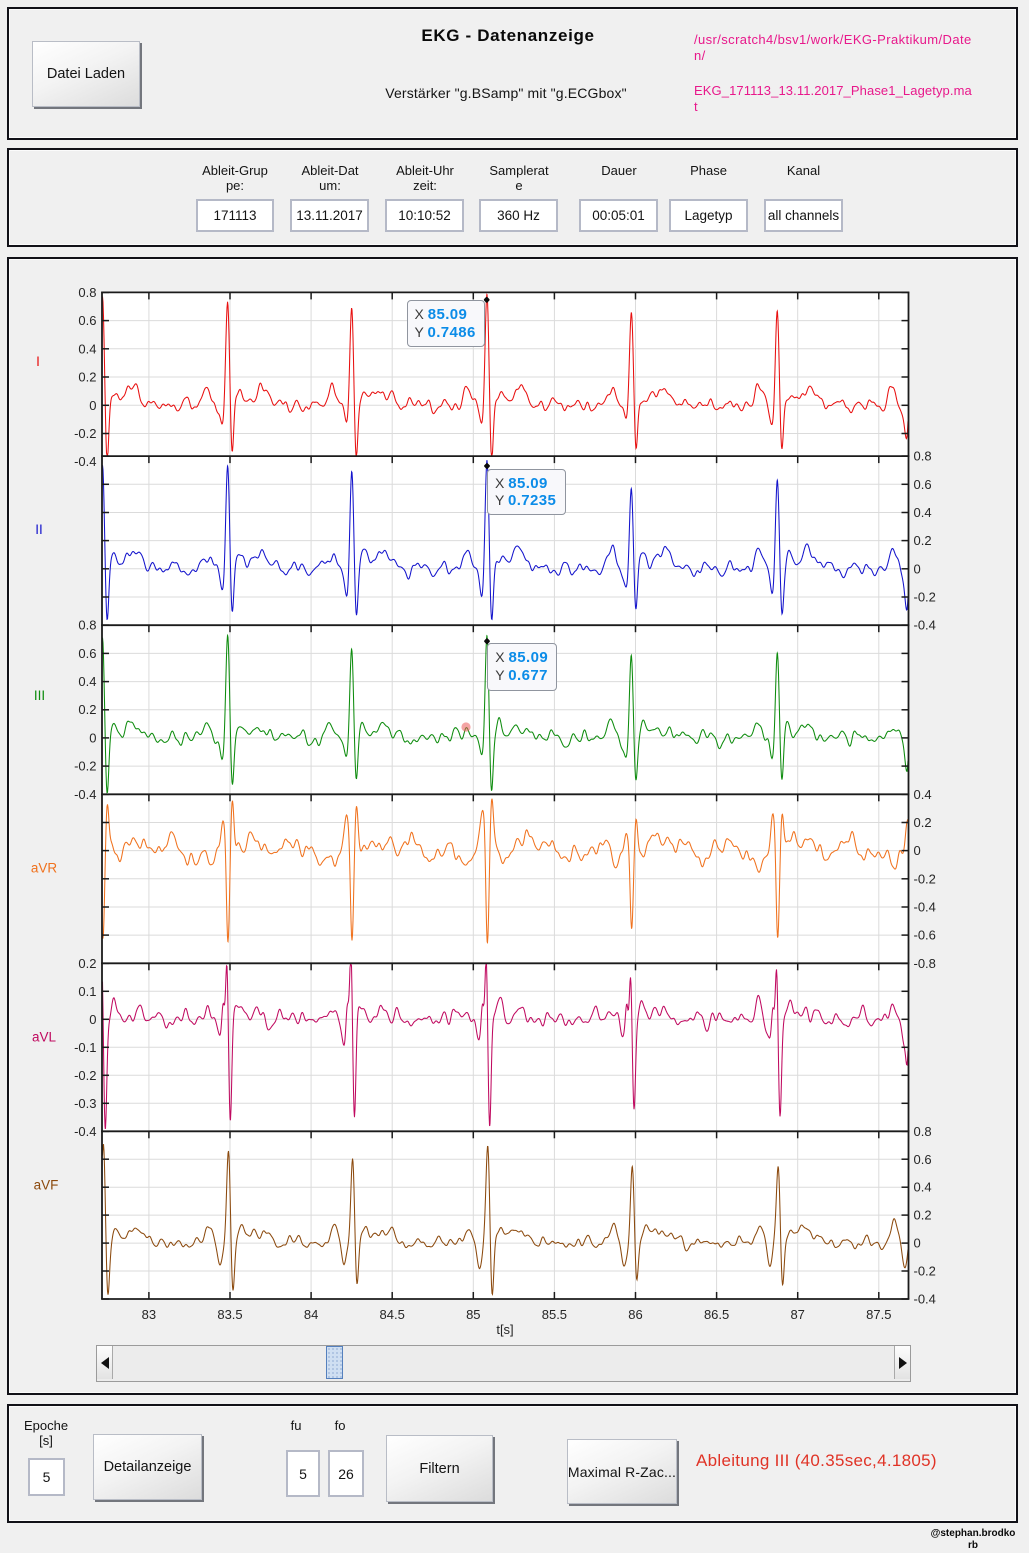 This screenshot has width=1029, height=1553. Describe the element at coordinates (504, 1329) in the screenshot. I see `svg-text: t[s]` at that location.